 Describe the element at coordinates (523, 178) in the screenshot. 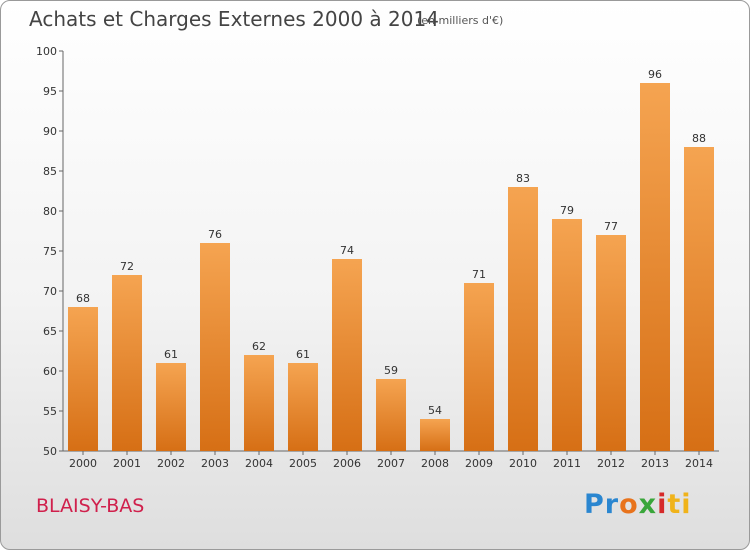

I see `bar-value-label: 83` at that location.